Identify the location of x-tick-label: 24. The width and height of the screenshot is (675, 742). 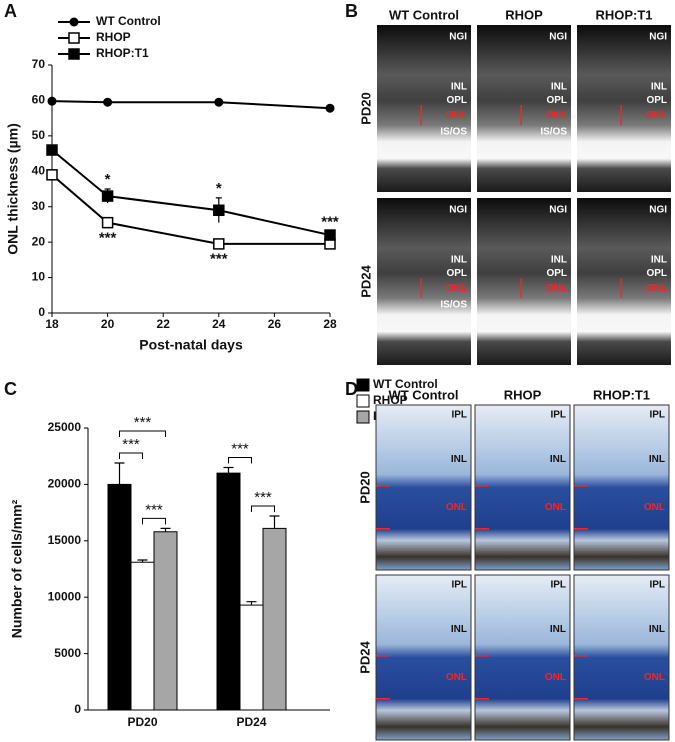
(219, 324).